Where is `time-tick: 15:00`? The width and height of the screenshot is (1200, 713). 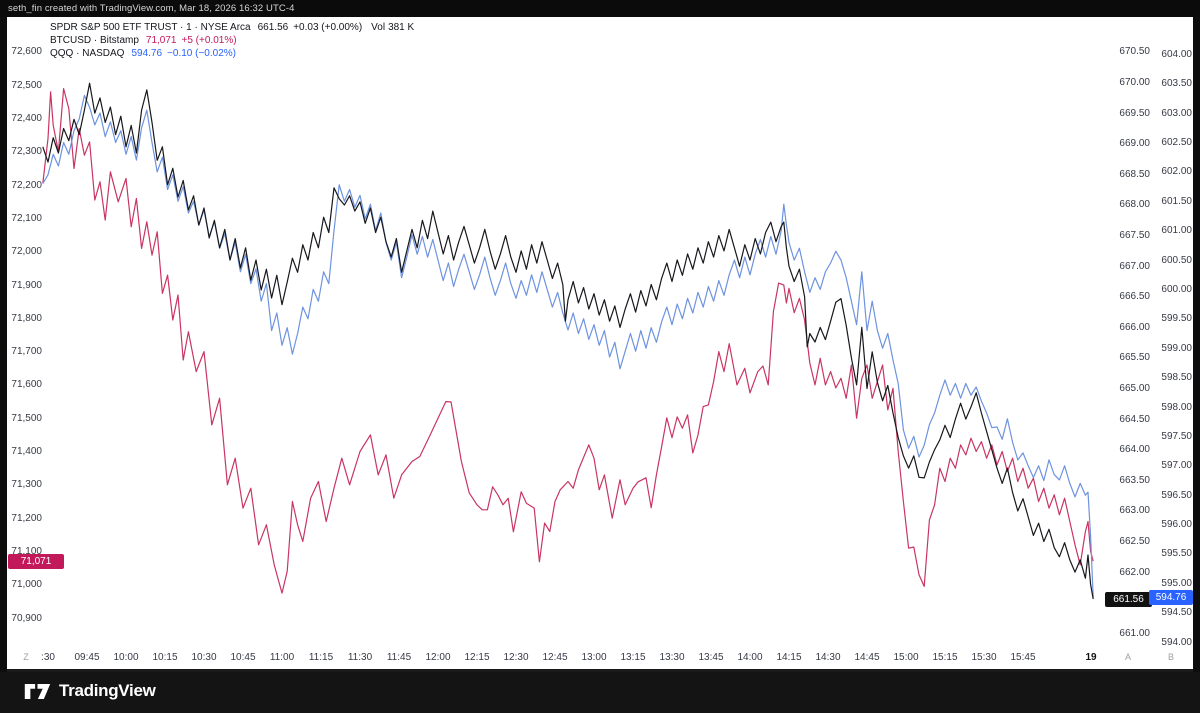 time-tick: 15:00 is located at coordinates (906, 657).